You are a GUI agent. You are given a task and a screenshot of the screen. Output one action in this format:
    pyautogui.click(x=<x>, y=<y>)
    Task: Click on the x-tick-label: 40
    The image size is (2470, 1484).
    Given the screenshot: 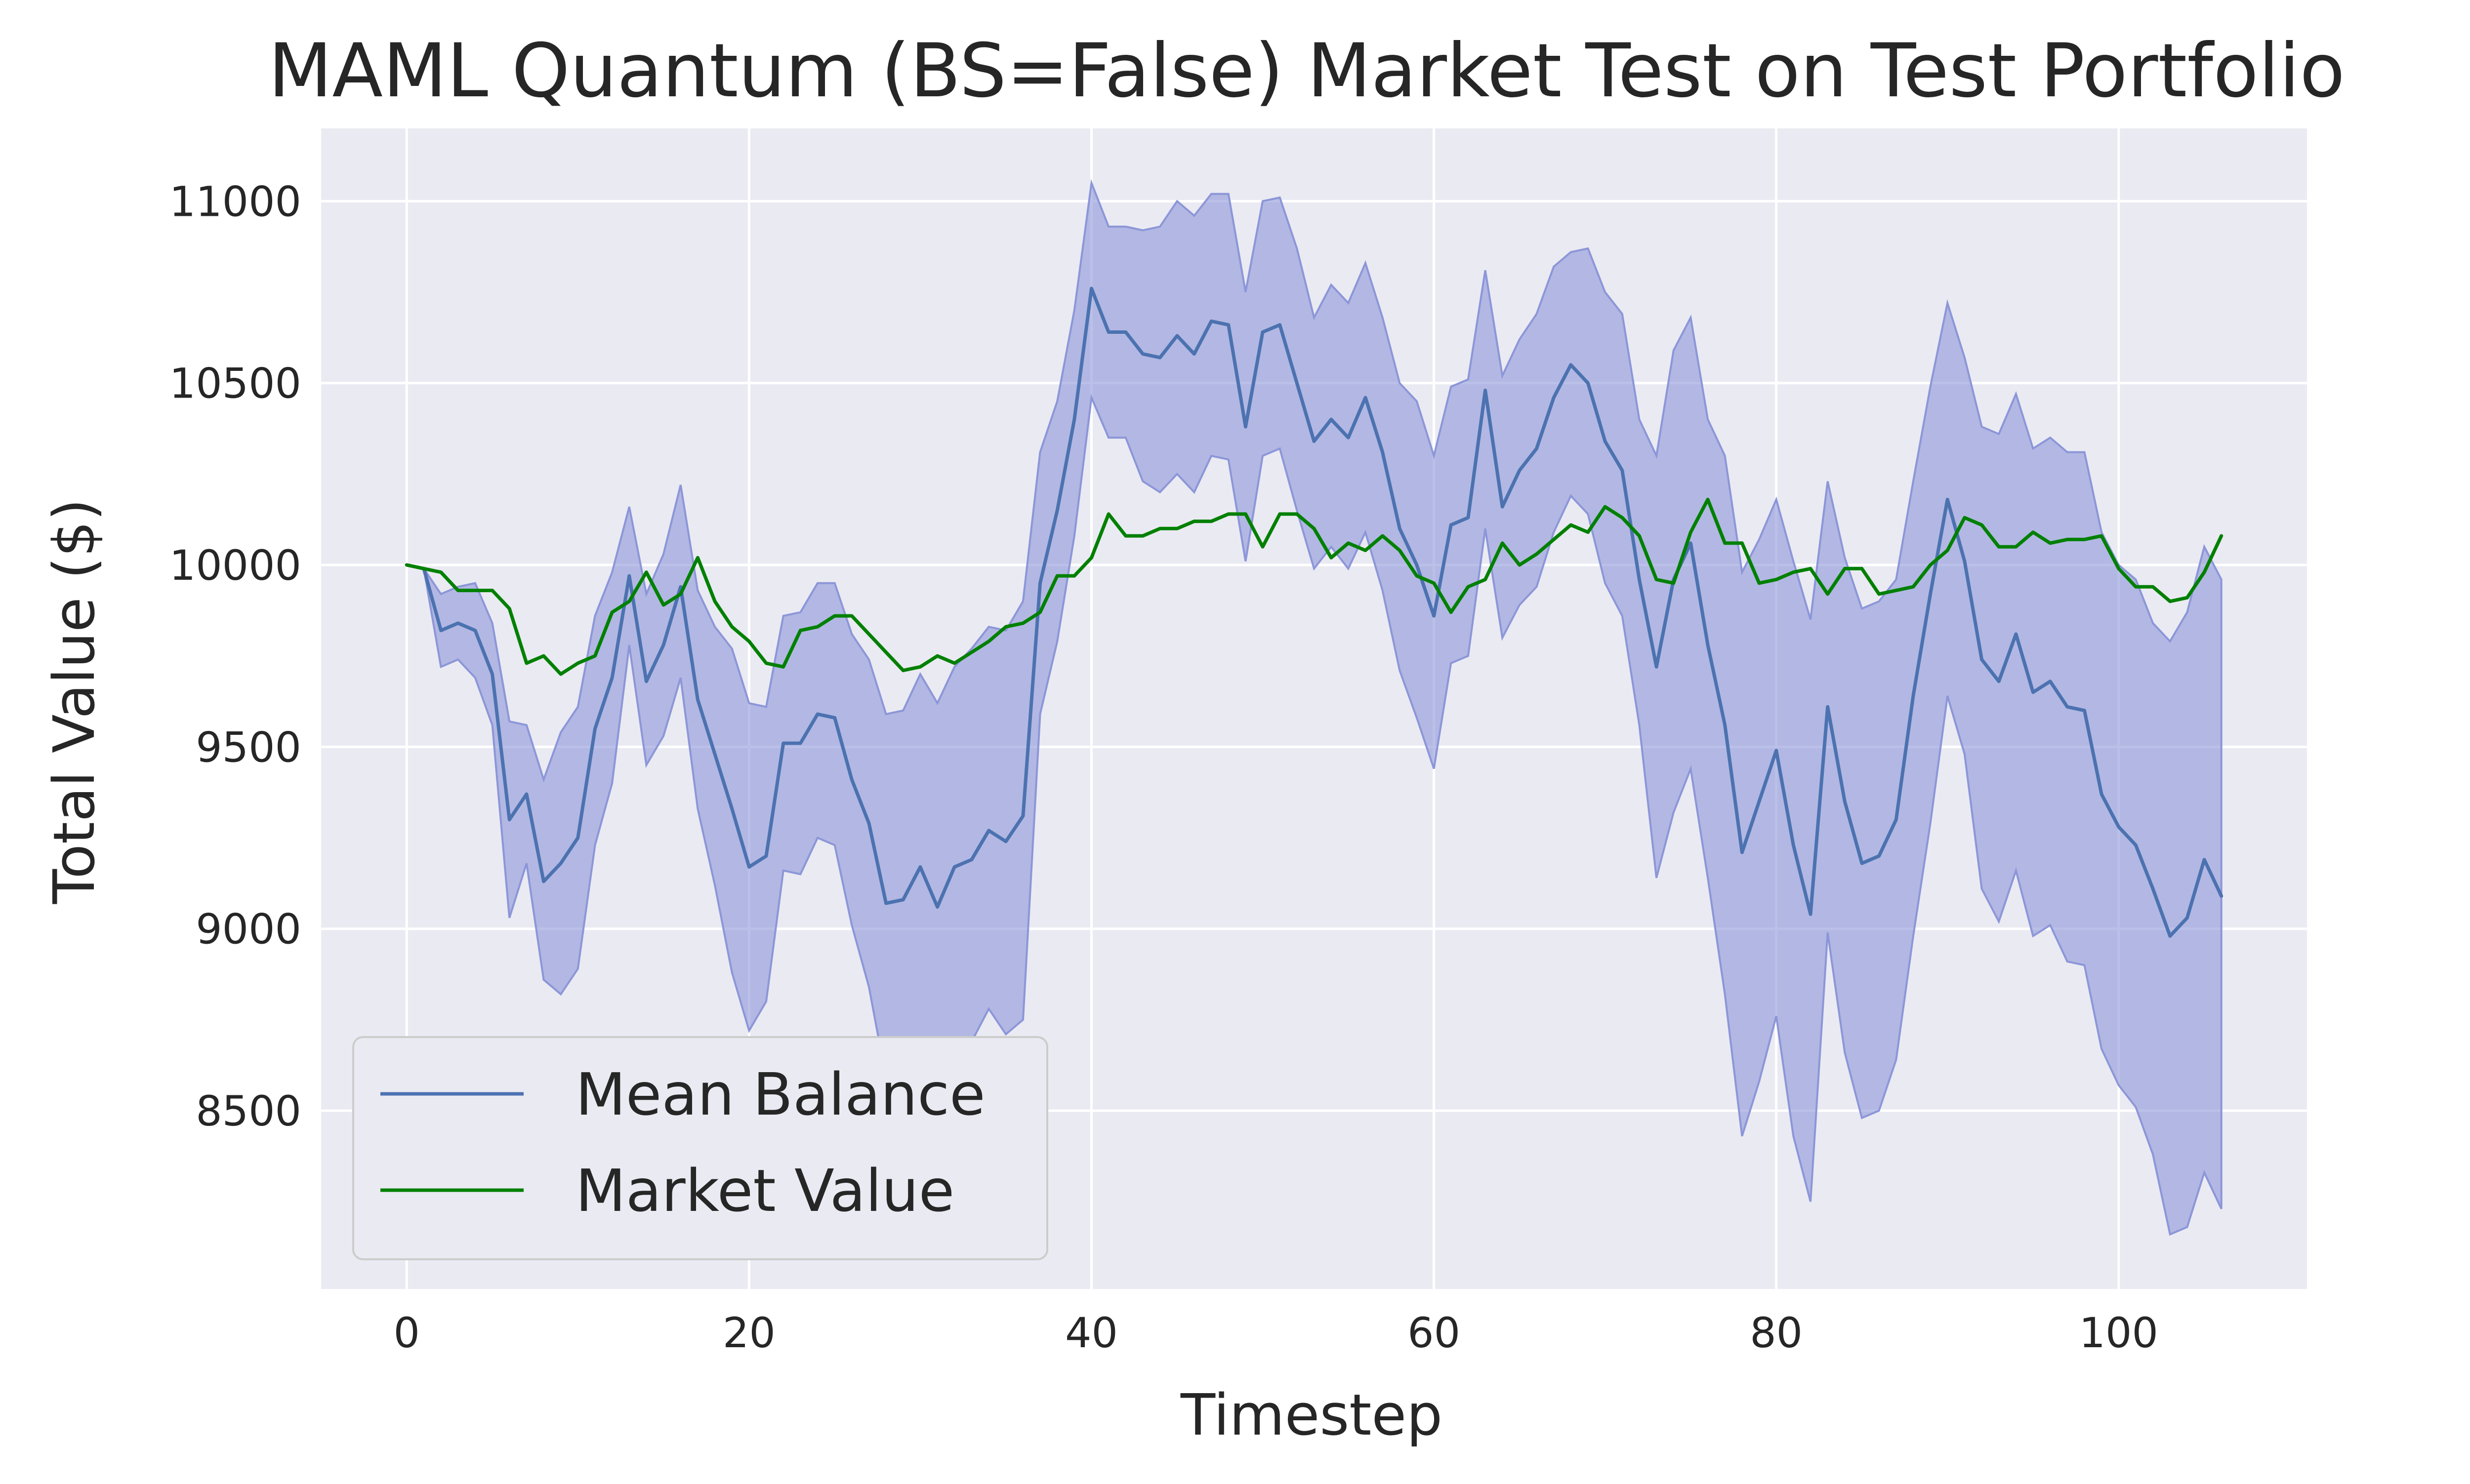 What is the action you would take?
    pyautogui.click(x=1091, y=1333)
    